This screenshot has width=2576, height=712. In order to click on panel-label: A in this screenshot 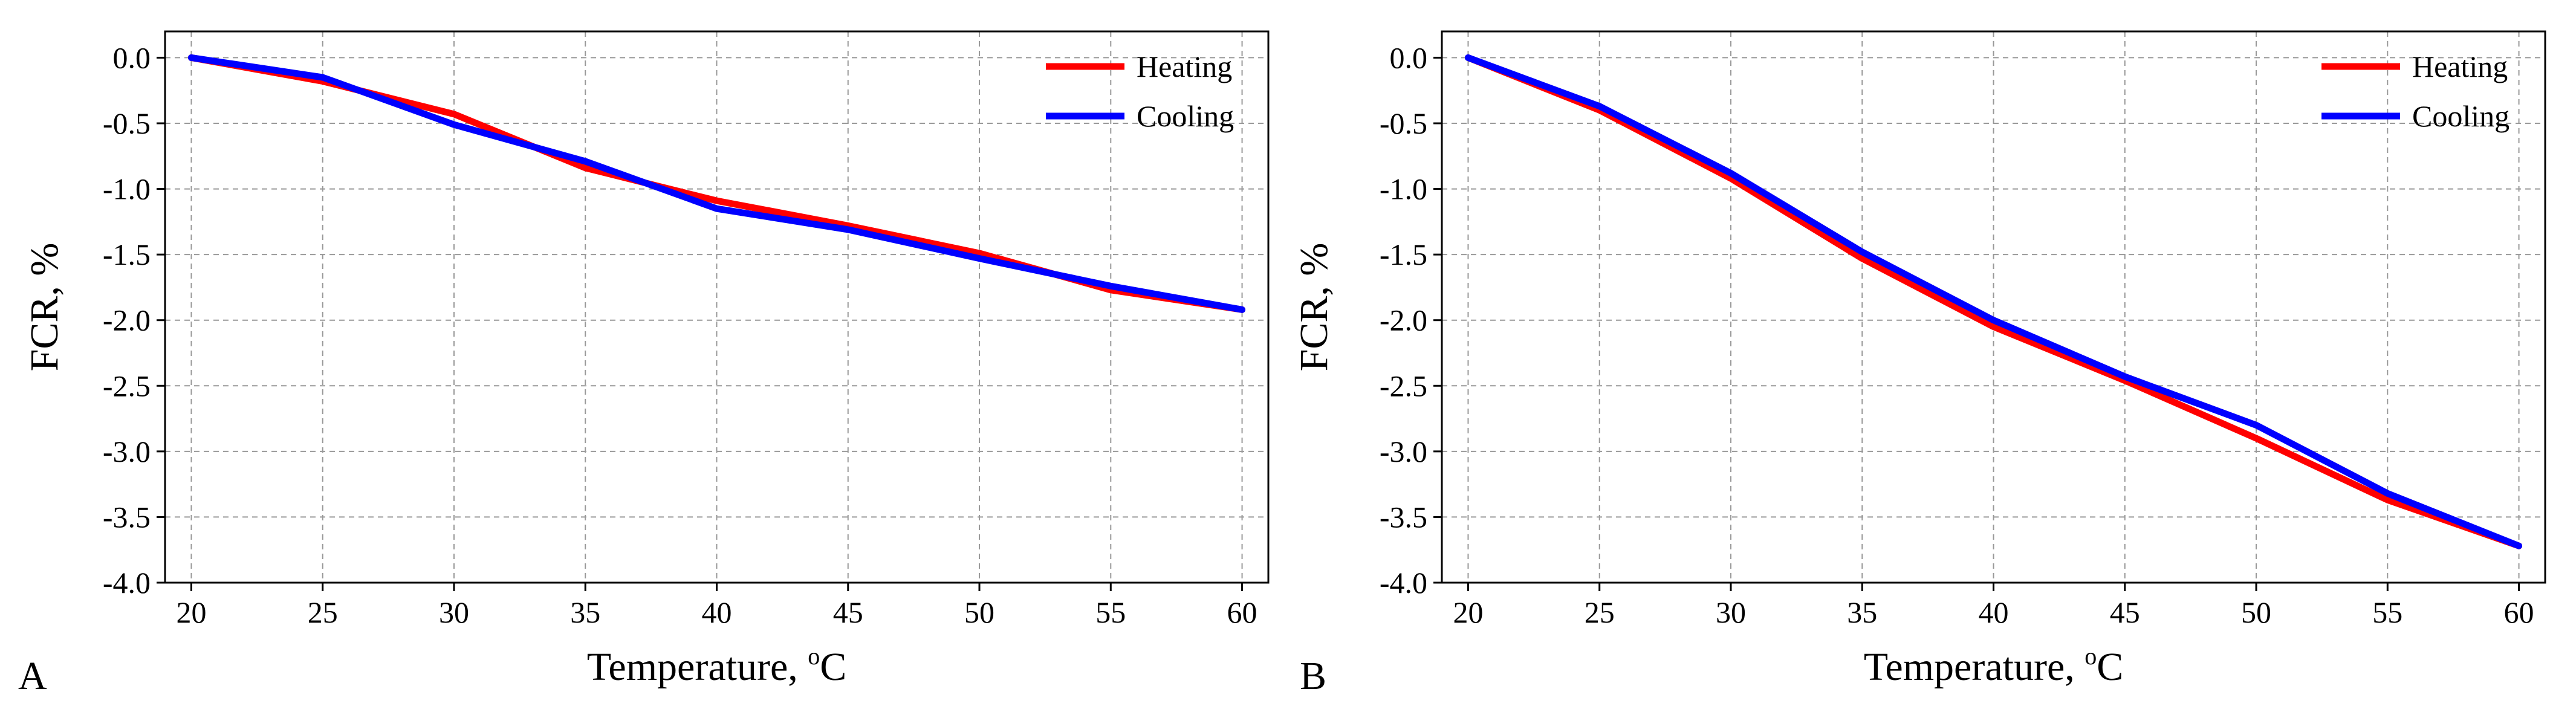, I will do `click(33, 676)`.